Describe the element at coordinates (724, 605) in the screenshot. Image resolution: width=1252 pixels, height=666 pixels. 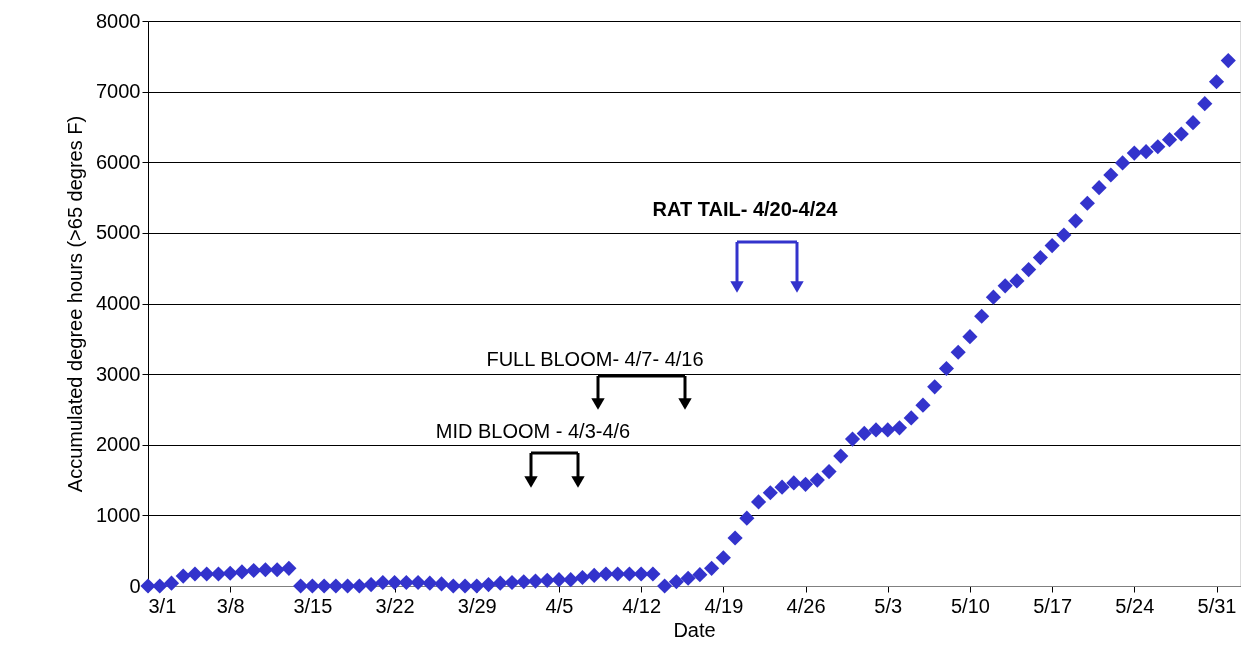
I see `x-tick-label: 4/19` at that location.